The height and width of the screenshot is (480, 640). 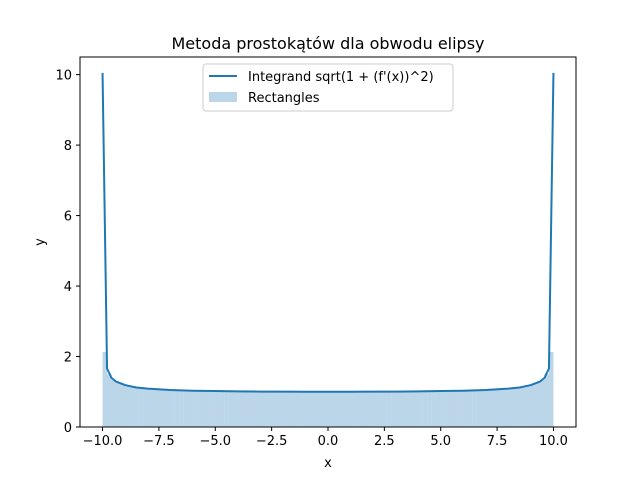 I want to click on y-tick-label: 8, so click(x=68, y=146).